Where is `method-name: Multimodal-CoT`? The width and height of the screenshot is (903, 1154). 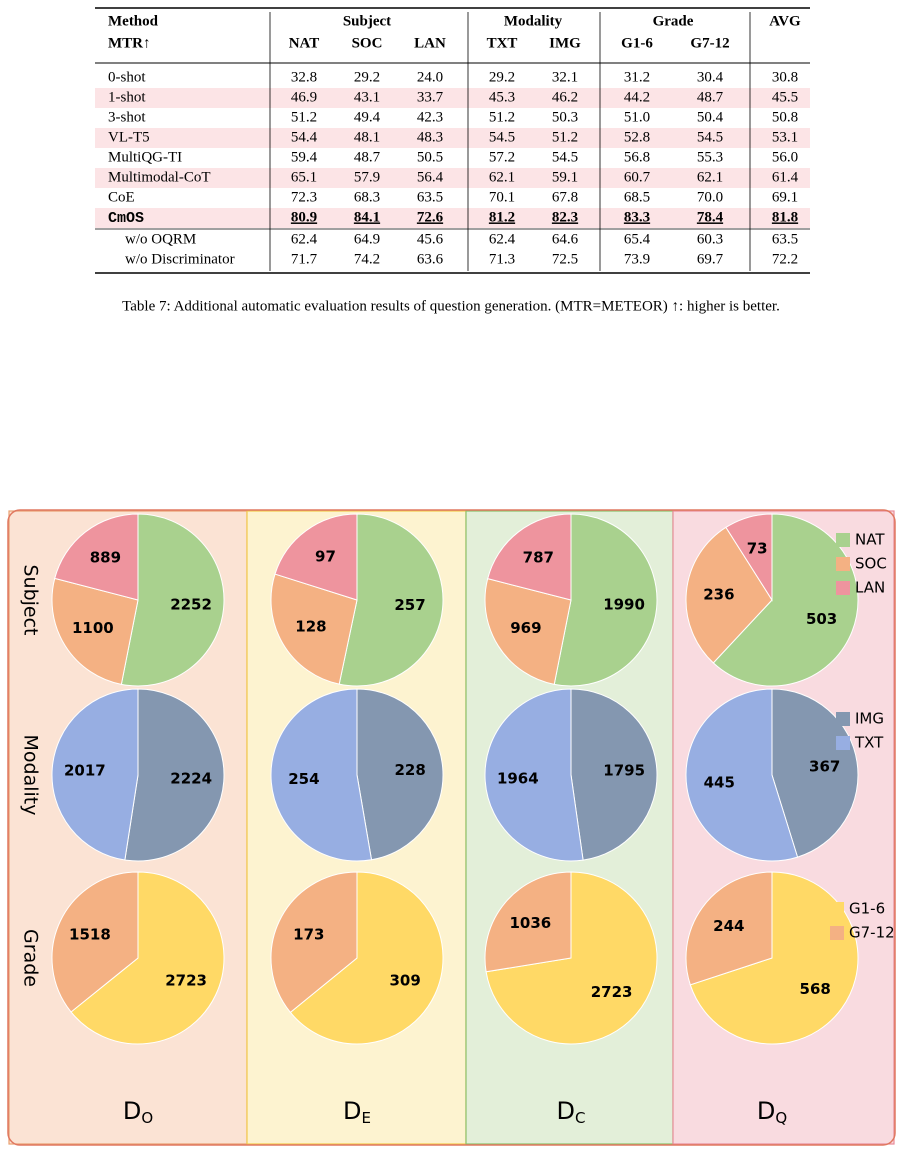 method-name: Multimodal-CoT is located at coordinates (159, 177).